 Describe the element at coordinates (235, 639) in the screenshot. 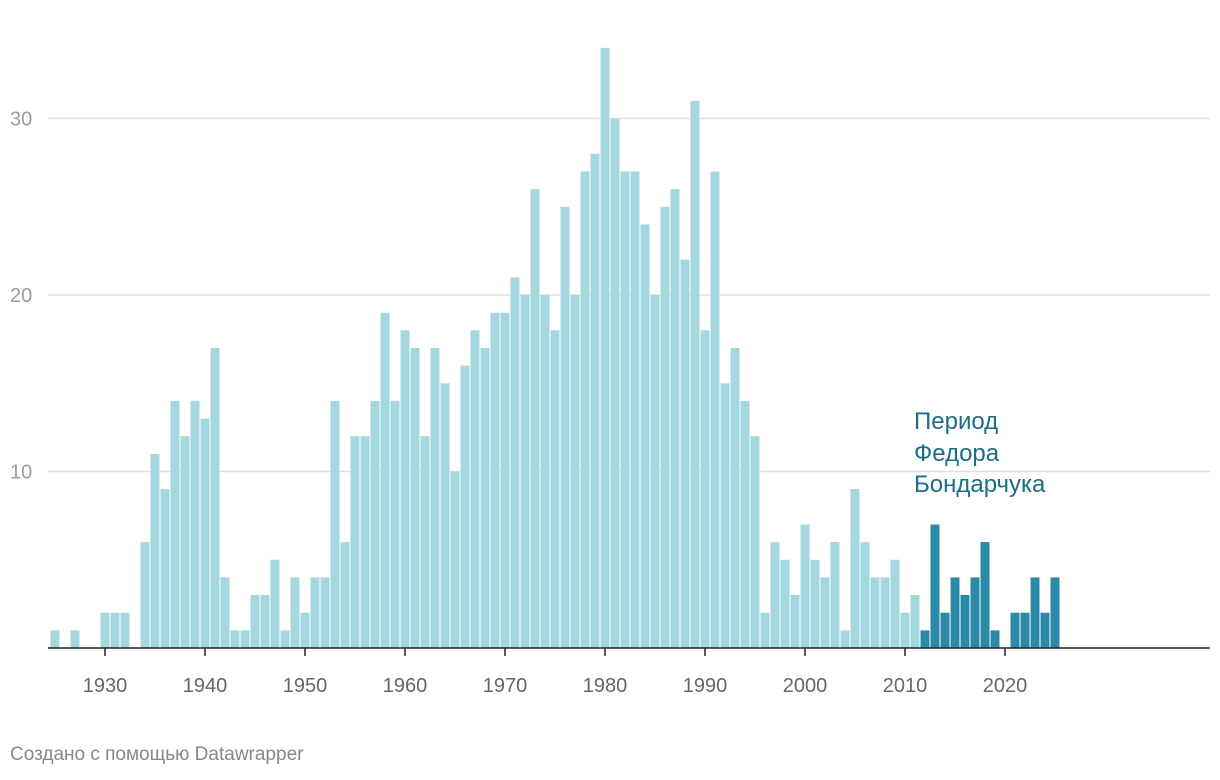

I see `bar-1943` at that location.